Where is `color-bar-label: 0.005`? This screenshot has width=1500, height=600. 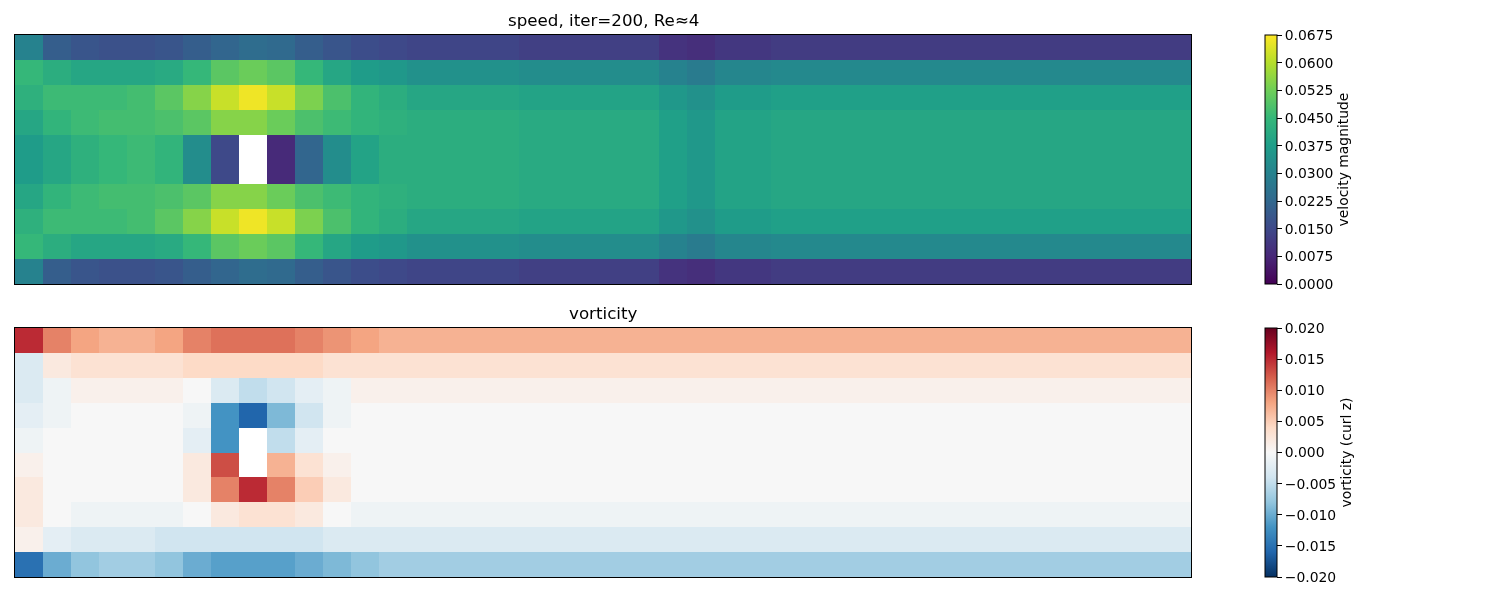
color-bar-label: 0.005 is located at coordinates (1304, 421).